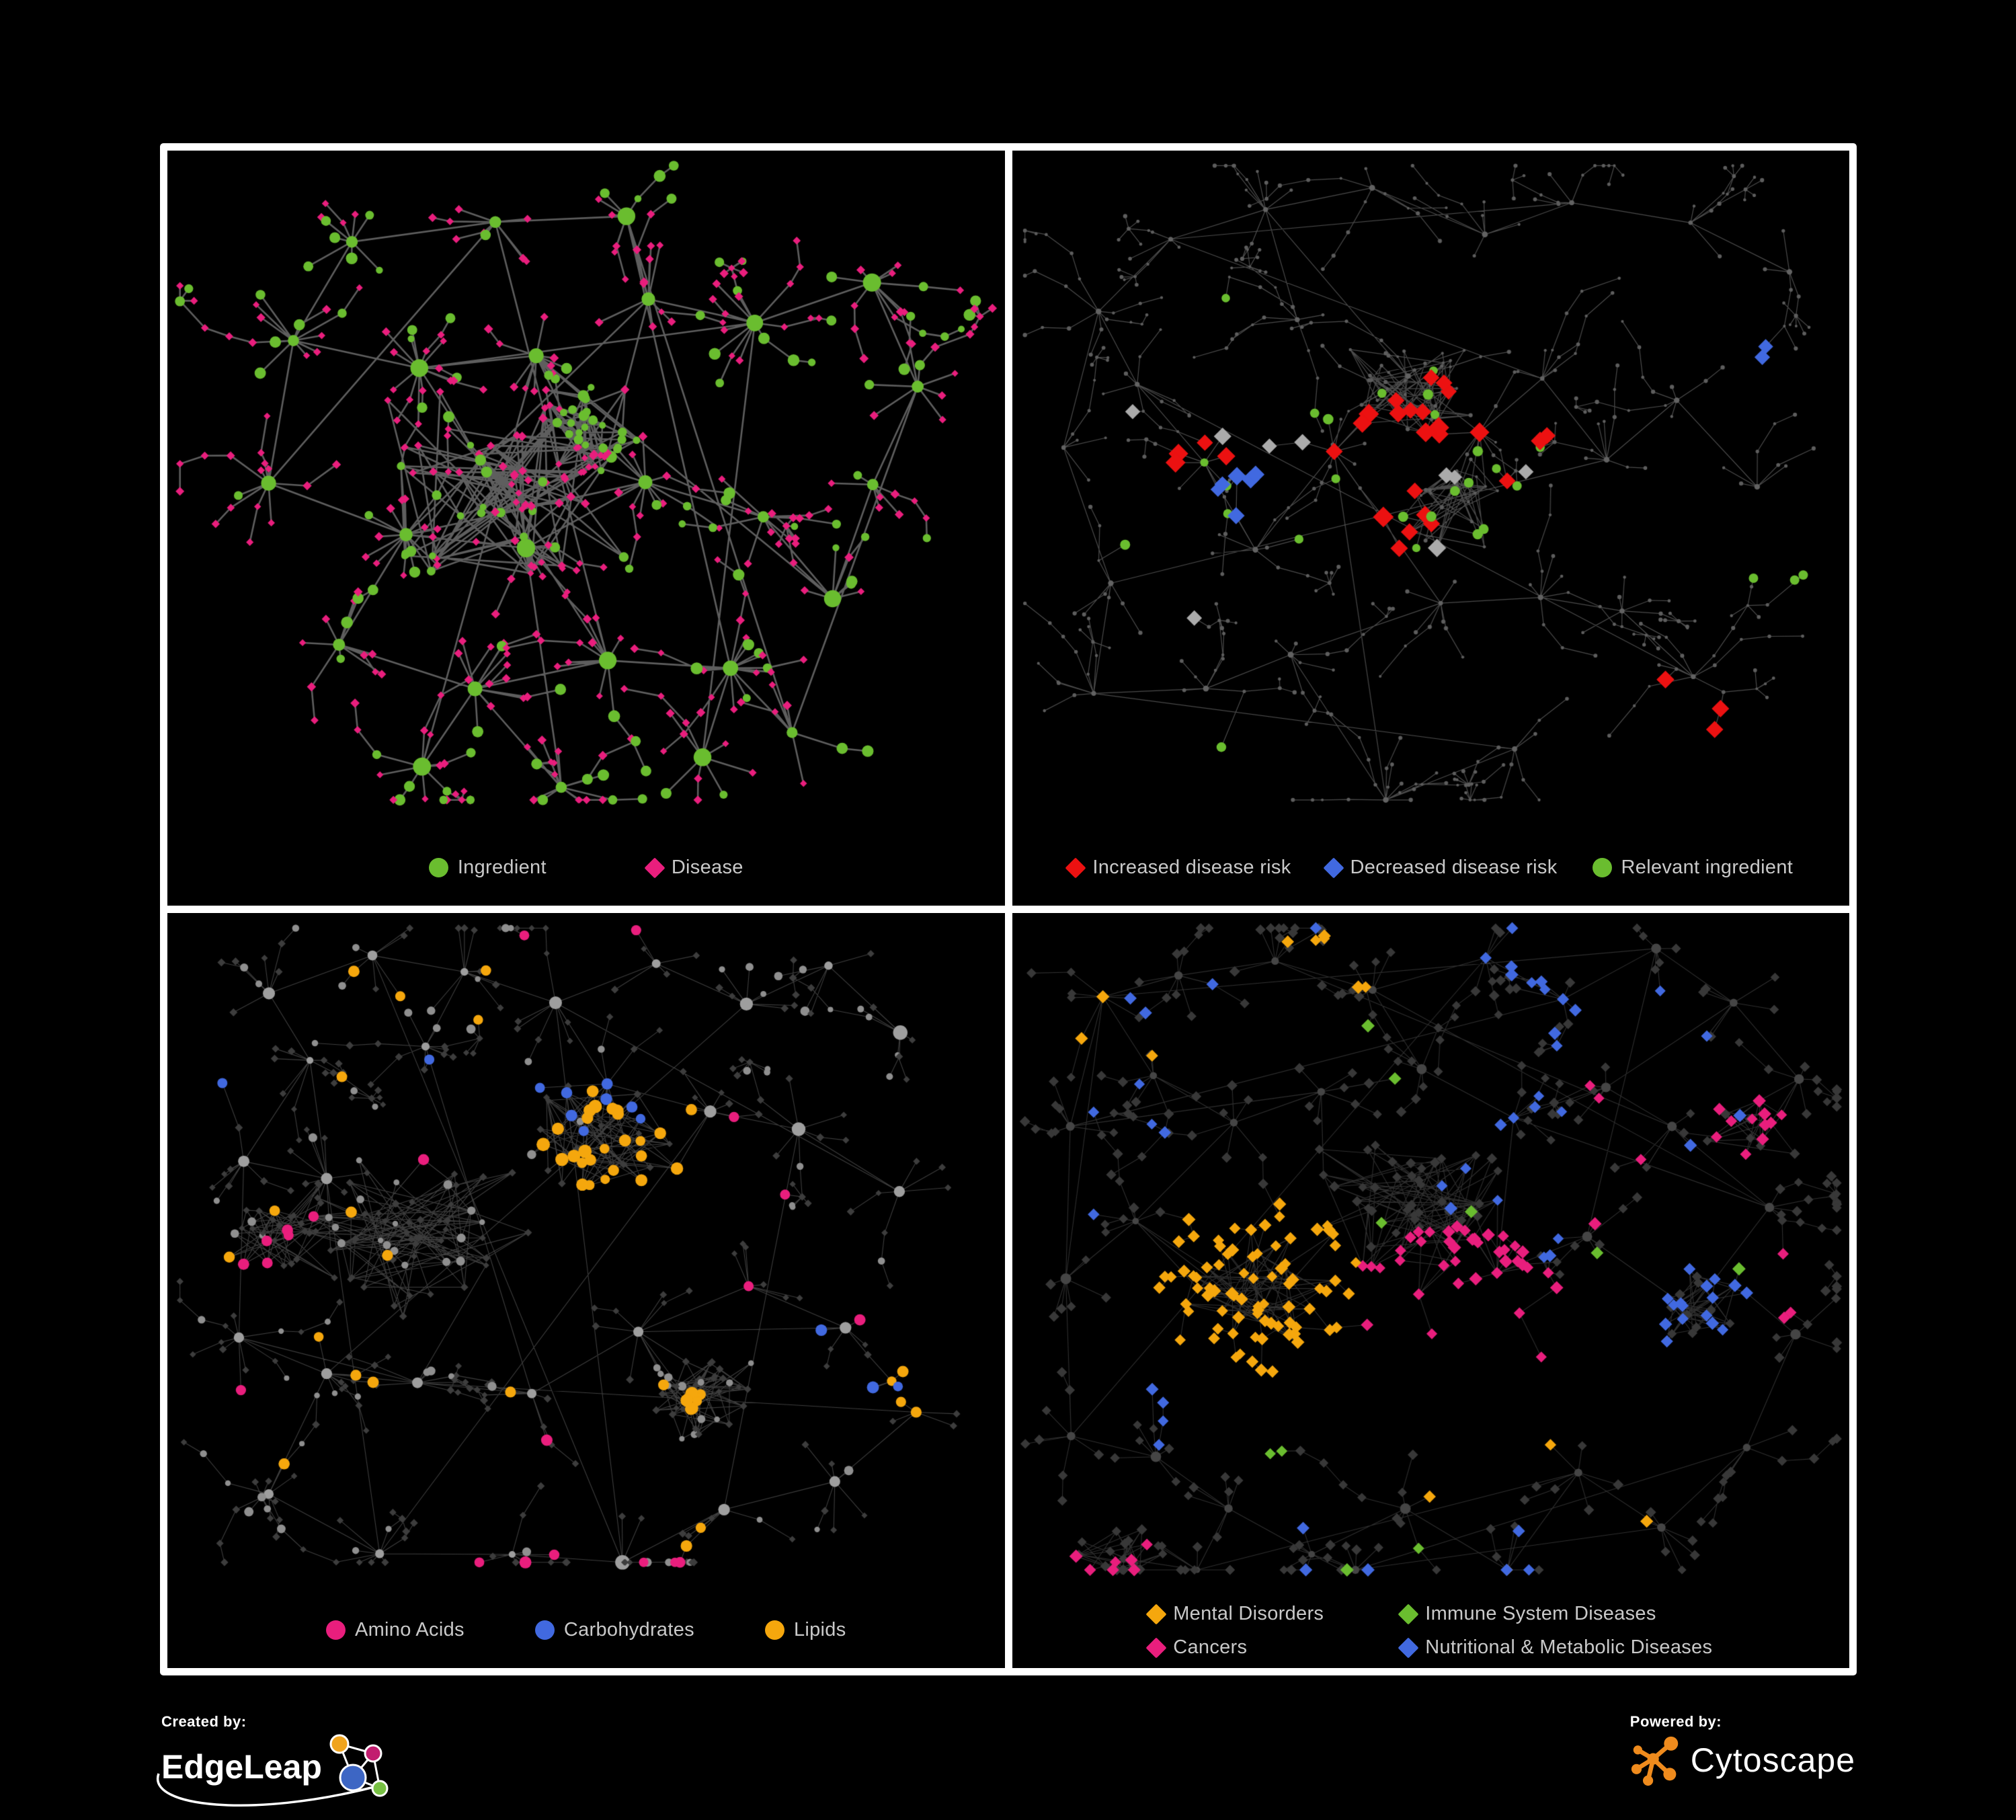 The height and width of the screenshot is (1820, 2016). What do you see at coordinates (502, 867) in the screenshot?
I see `legend-label: Ingredient` at bounding box center [502, 867].